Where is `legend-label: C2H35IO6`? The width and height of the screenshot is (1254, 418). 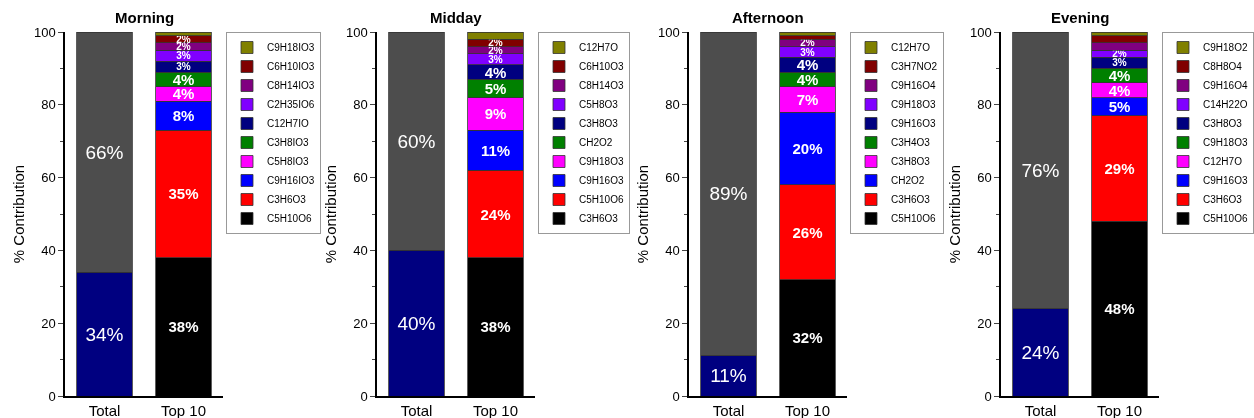
legend-label: C2H35IO6 is located at coordinates (291, 105).